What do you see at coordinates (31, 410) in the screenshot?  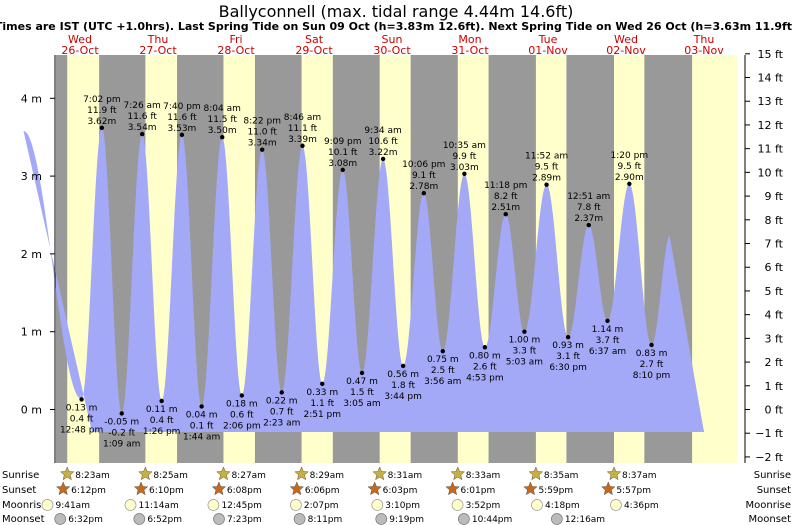 I see `left-tick-label: 0 m` at bounding box center [31, 410].